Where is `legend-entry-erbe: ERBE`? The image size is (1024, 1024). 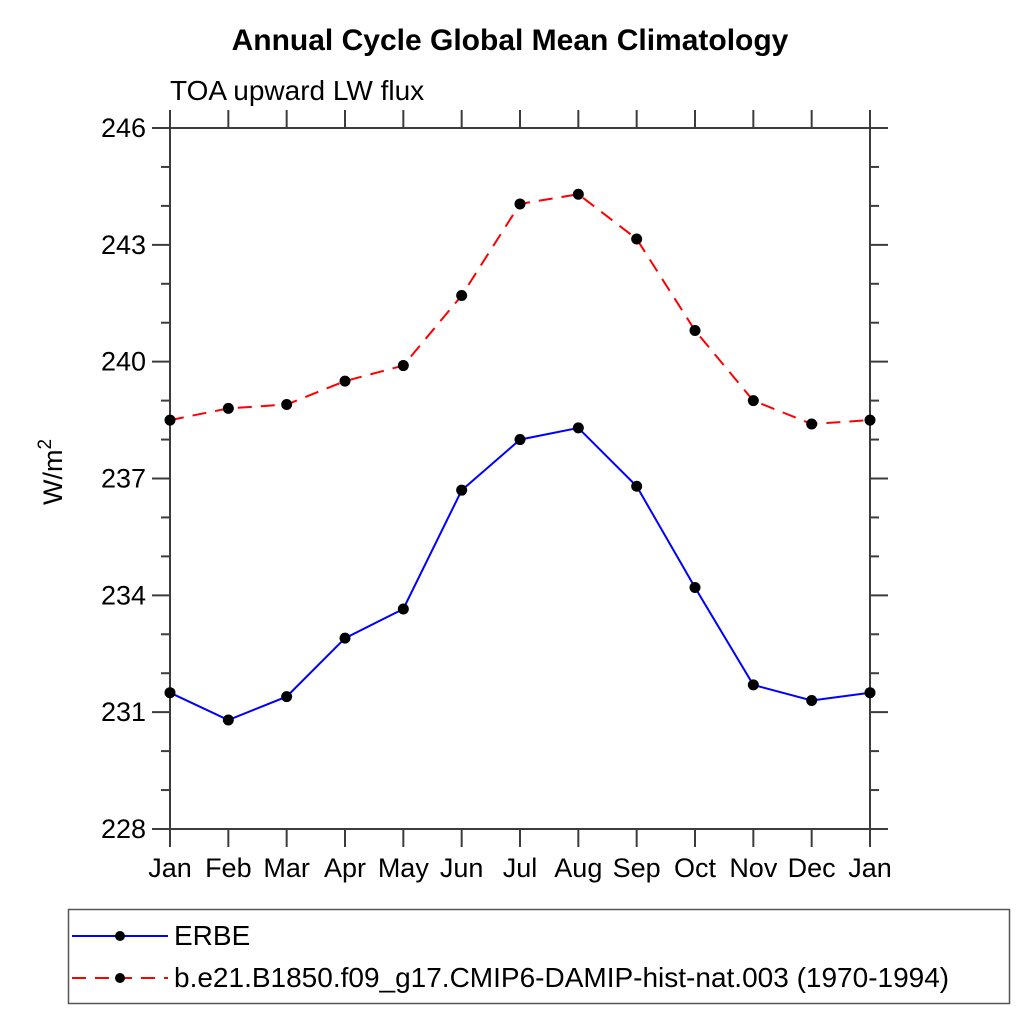
legend-entry-erbe: ERBE is located at coordinates (161, 935).